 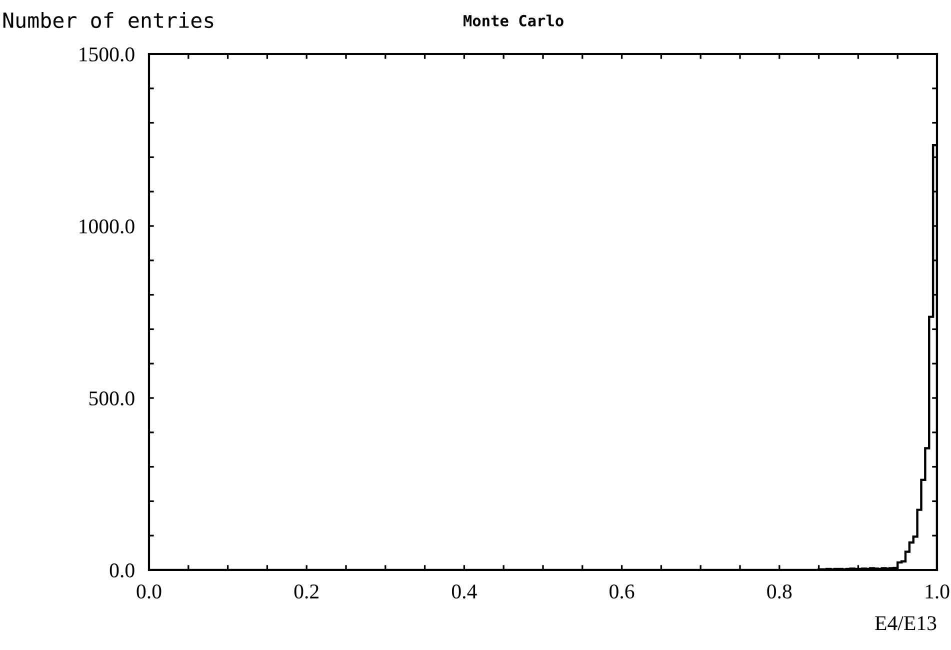 I want to click on y-tick-label: 0.0, so click(x=122, y=570).